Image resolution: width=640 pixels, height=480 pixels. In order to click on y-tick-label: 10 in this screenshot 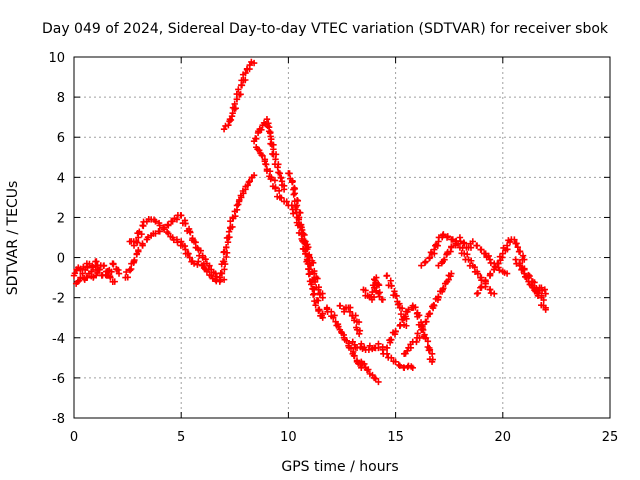, I will do `click(56, 58)`.